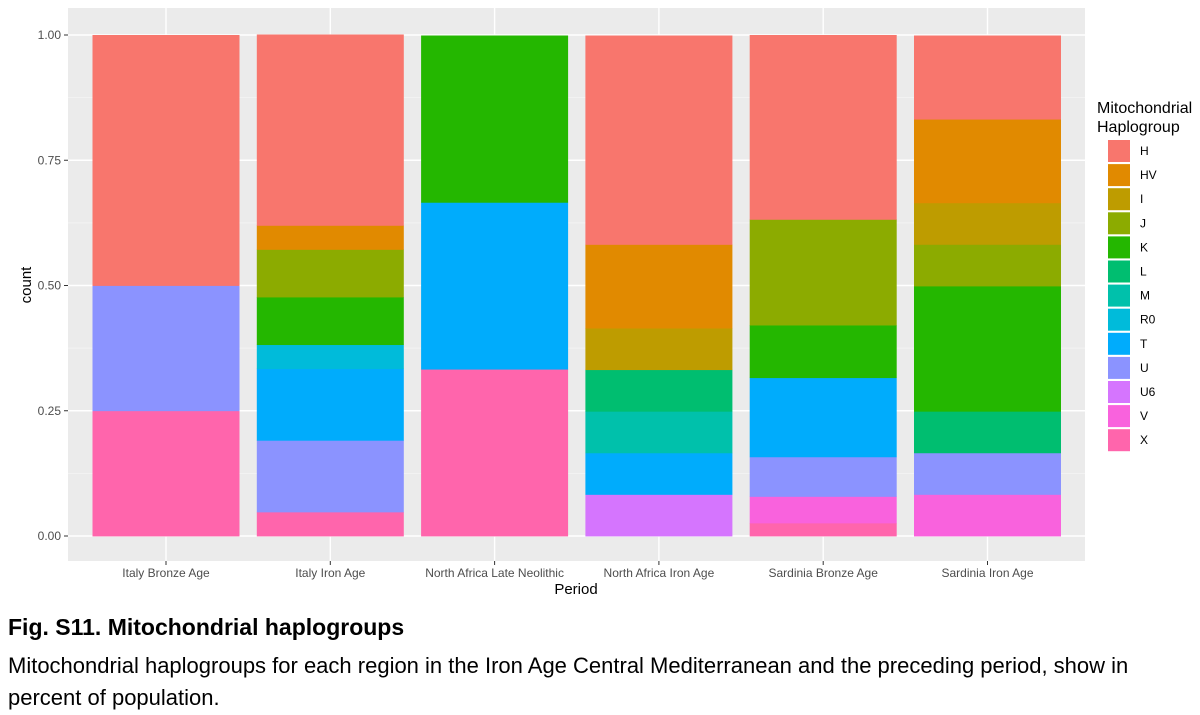  What do you see at coordinates (1119, 416) in the screenshot?
I see `legend-key-v` at bounding box center [1119, 416].